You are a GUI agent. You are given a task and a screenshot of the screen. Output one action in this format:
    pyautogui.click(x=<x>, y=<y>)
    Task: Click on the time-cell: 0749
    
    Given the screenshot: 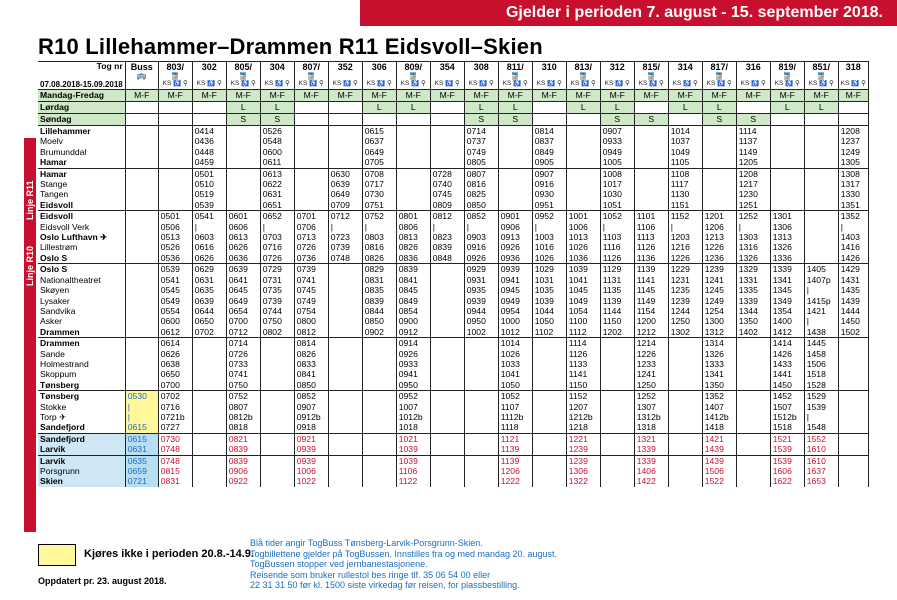 What is the action you would take?
    pyautogui.click(x=311, y=300)
    